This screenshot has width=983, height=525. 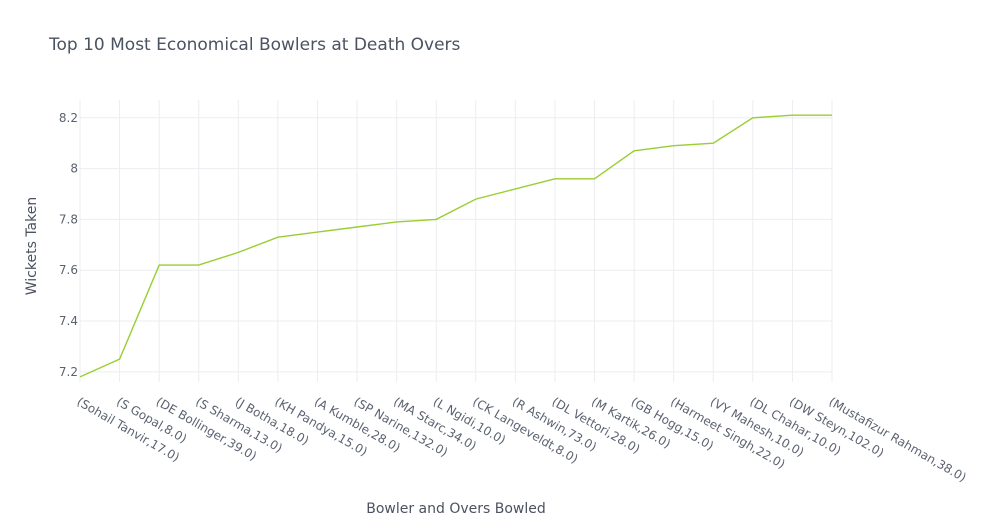 I want to click on y-tick-label: 7.2, so click(x=68, y=372).